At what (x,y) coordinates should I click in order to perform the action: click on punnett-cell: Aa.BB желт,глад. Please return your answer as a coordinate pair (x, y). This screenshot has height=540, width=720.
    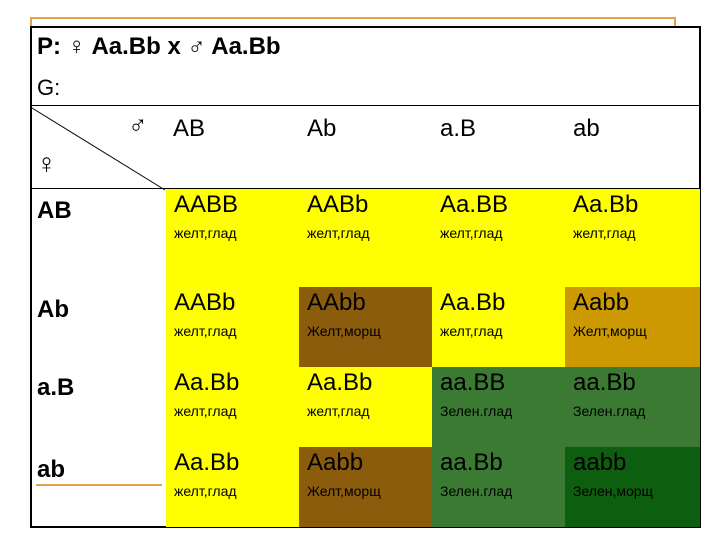
    Looking at the image, I should click on (498, 238).